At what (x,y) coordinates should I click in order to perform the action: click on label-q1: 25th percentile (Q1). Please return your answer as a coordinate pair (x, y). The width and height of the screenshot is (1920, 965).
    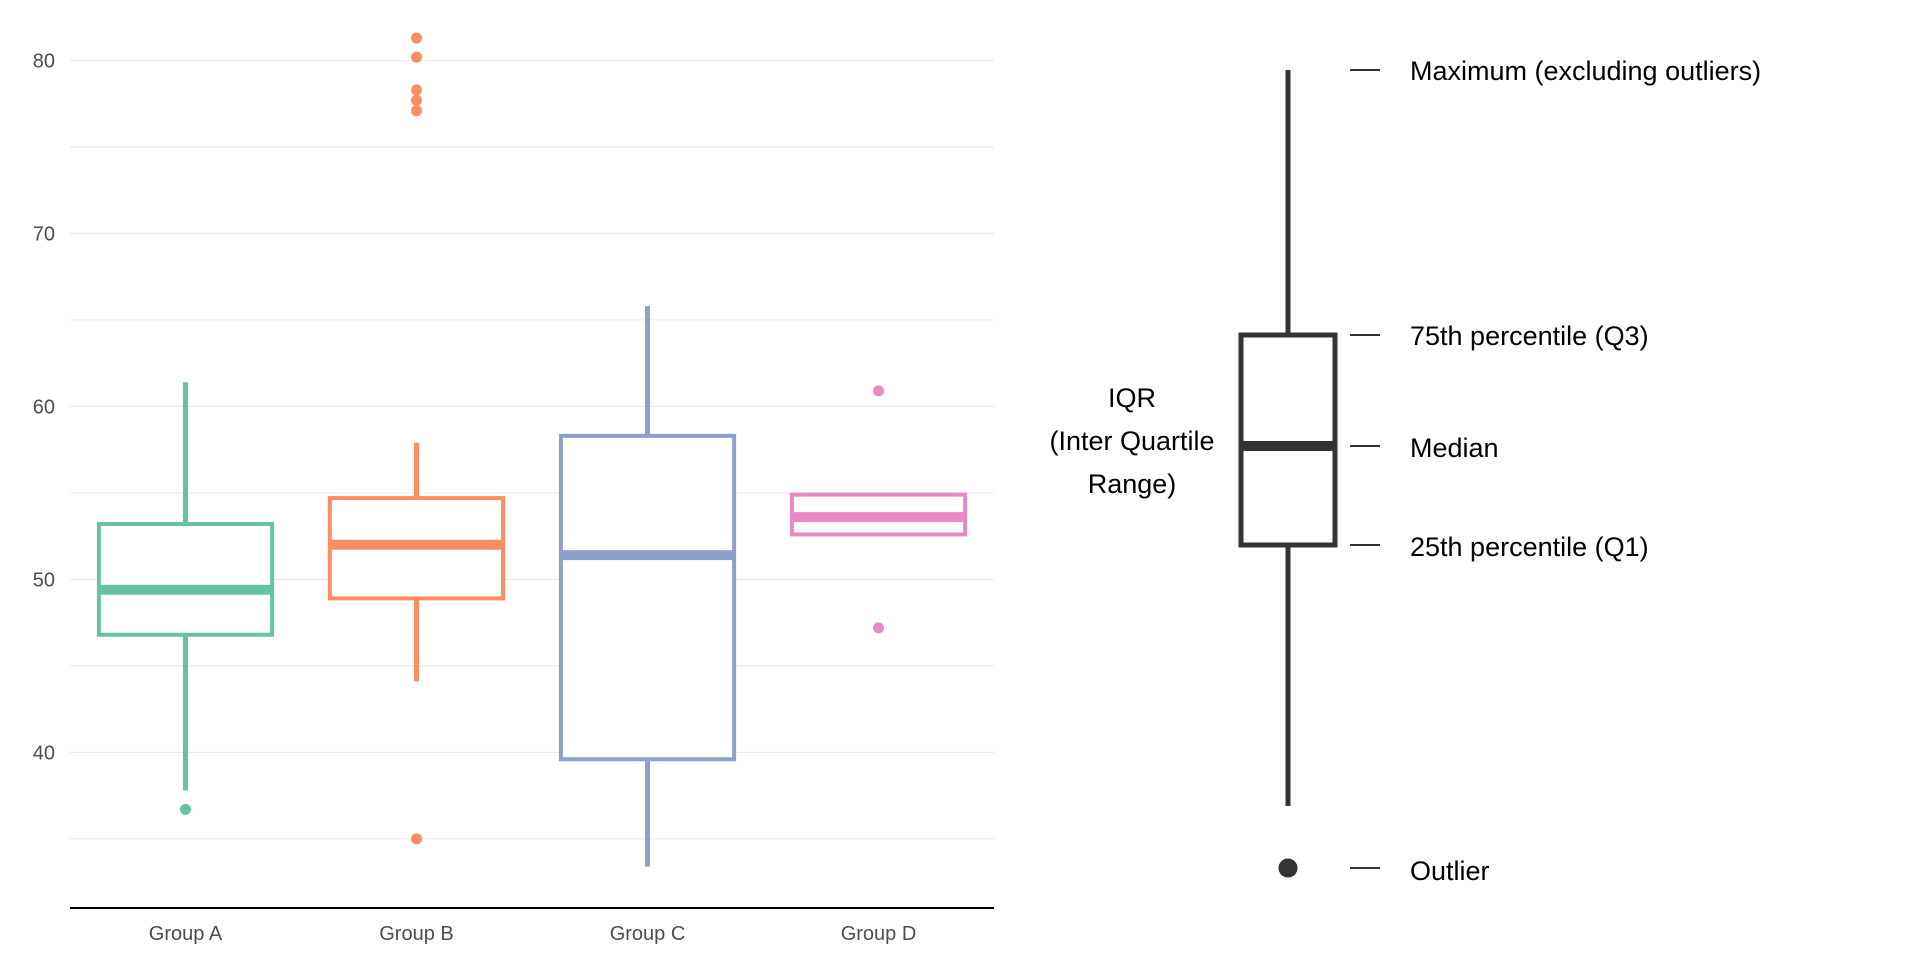
    Looking at the image, I should click on (1529, 547).